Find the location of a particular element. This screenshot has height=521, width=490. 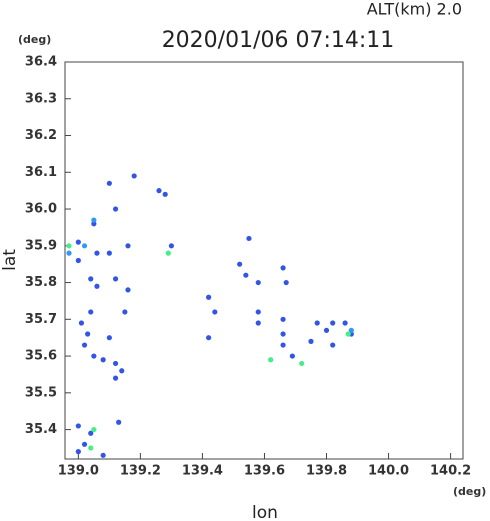

y-tick-label: 36.1 is located at coordinates (41, 172).